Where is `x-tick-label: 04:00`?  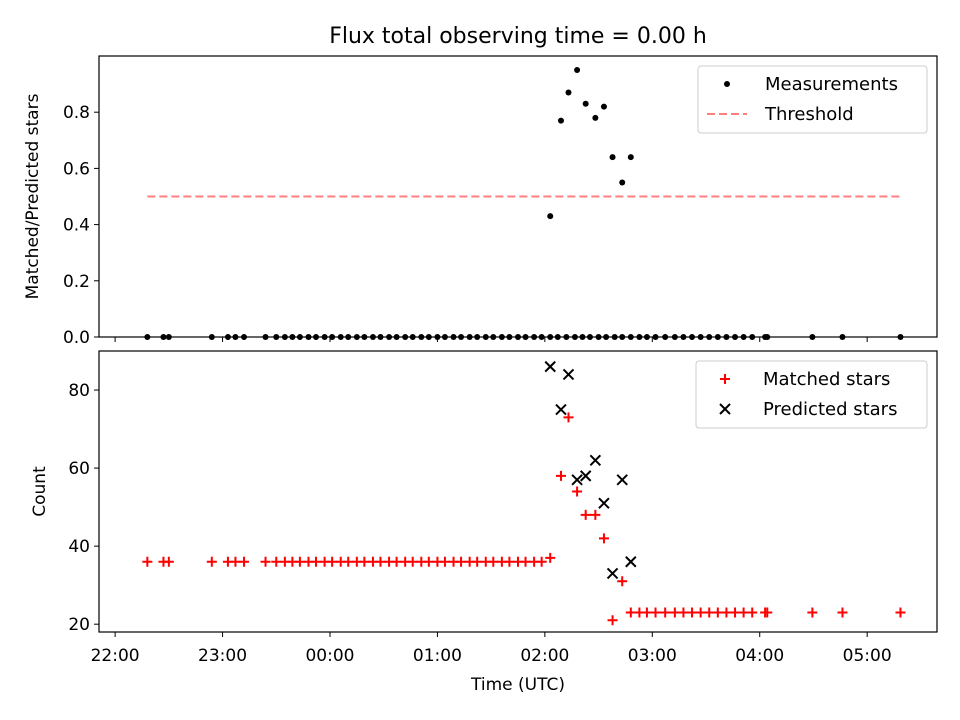 x-tick-label: 04:00 is located at coordinates (759, 656).